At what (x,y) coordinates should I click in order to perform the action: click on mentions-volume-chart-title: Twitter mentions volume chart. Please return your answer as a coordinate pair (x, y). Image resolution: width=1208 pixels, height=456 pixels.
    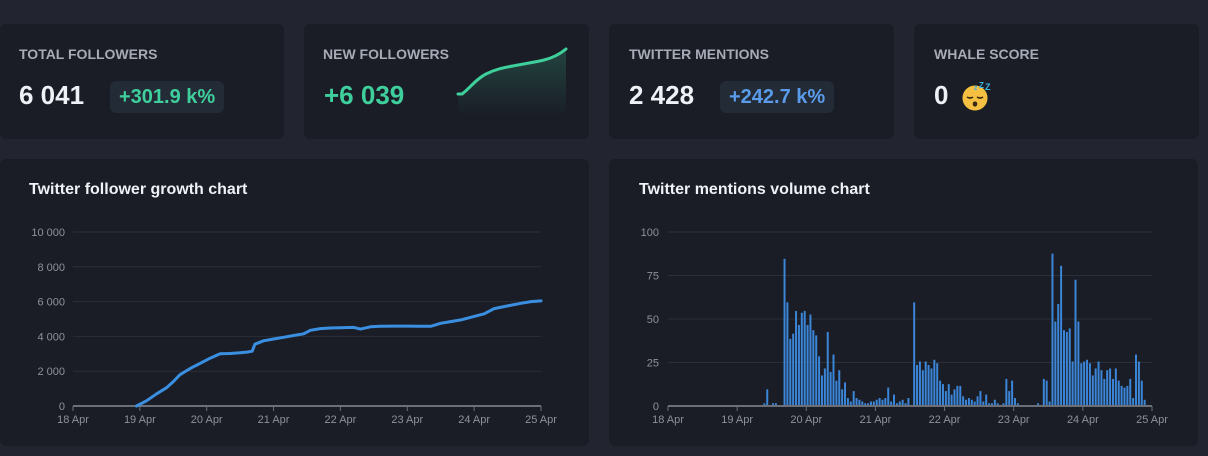
    Looking at the image, I should click on (754, 189).